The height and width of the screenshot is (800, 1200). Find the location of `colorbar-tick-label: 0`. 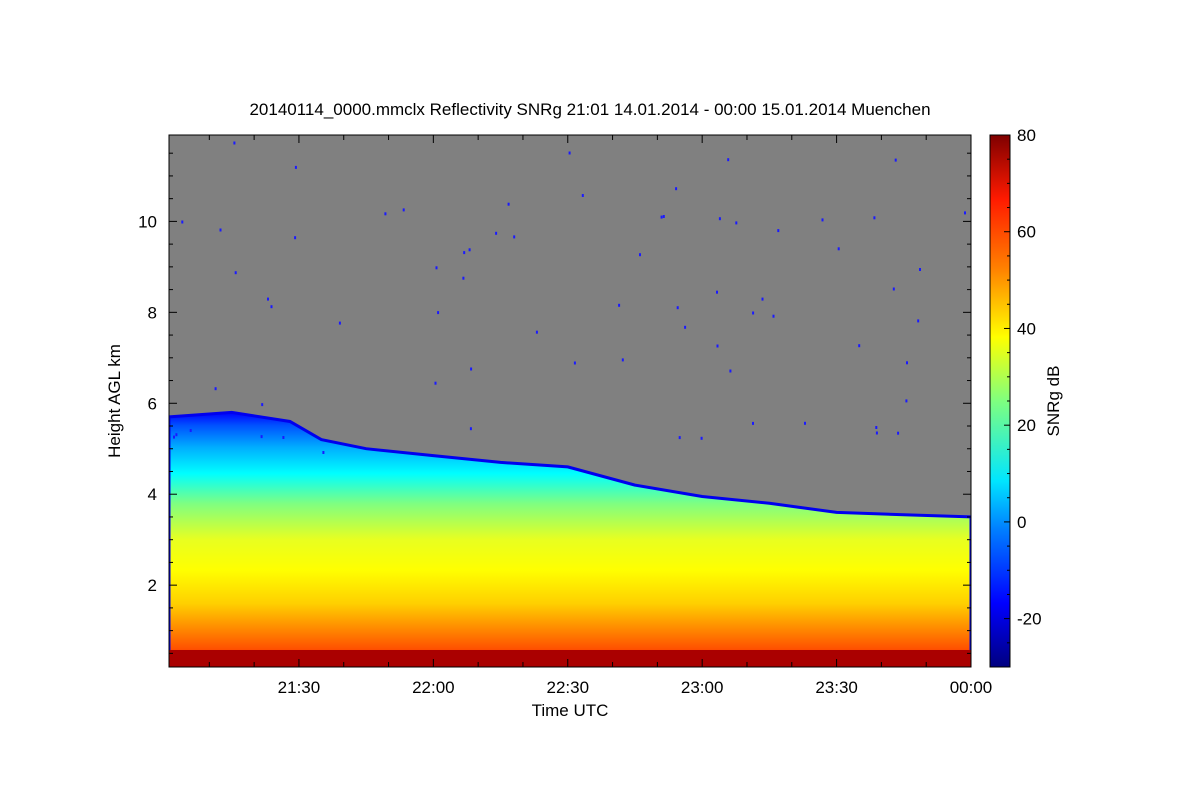

colorbar-tick-label: 0 is located at coordinates (1021, 522).